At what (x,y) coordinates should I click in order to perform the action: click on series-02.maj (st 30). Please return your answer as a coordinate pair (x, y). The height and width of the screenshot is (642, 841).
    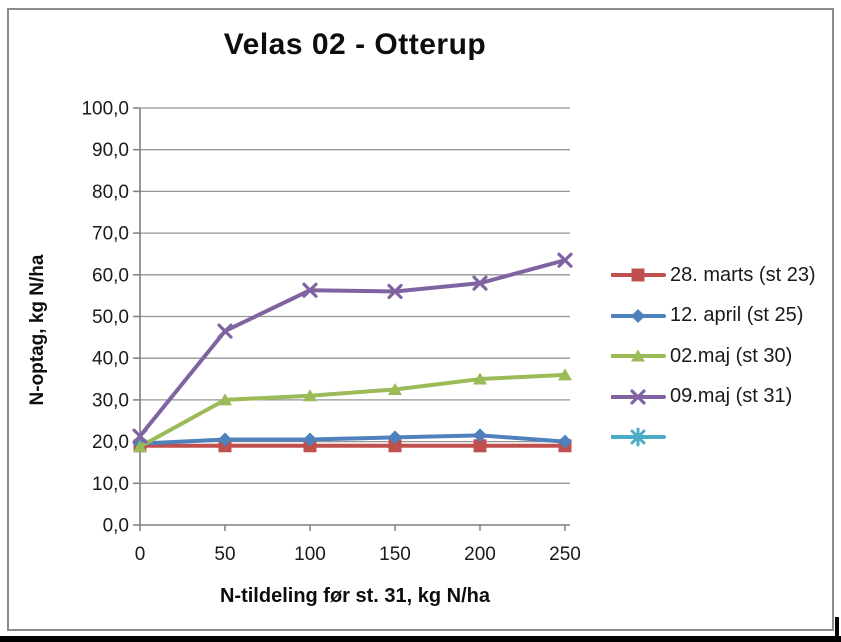
    Looking at the image, I should click on (352, 410).